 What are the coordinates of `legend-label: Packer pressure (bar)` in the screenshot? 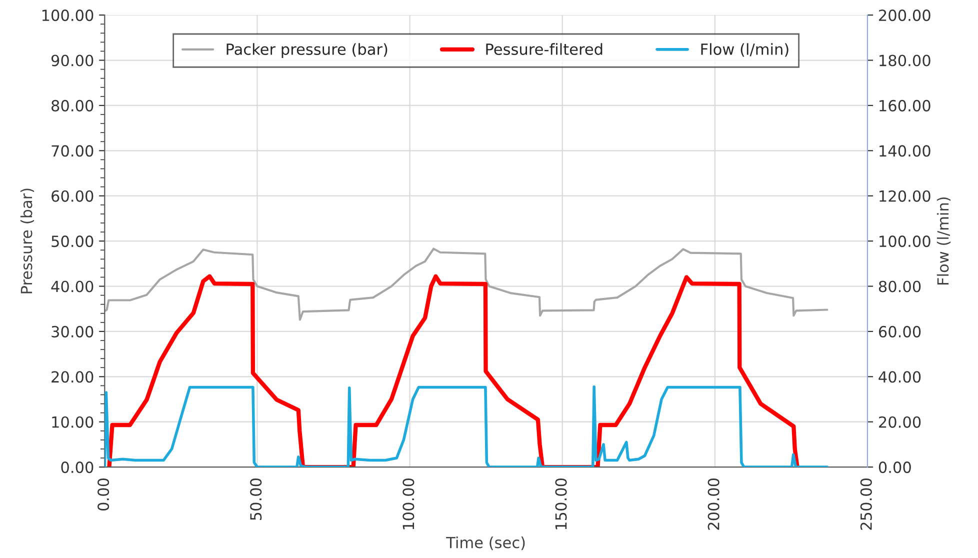 It's located at (307, 50).